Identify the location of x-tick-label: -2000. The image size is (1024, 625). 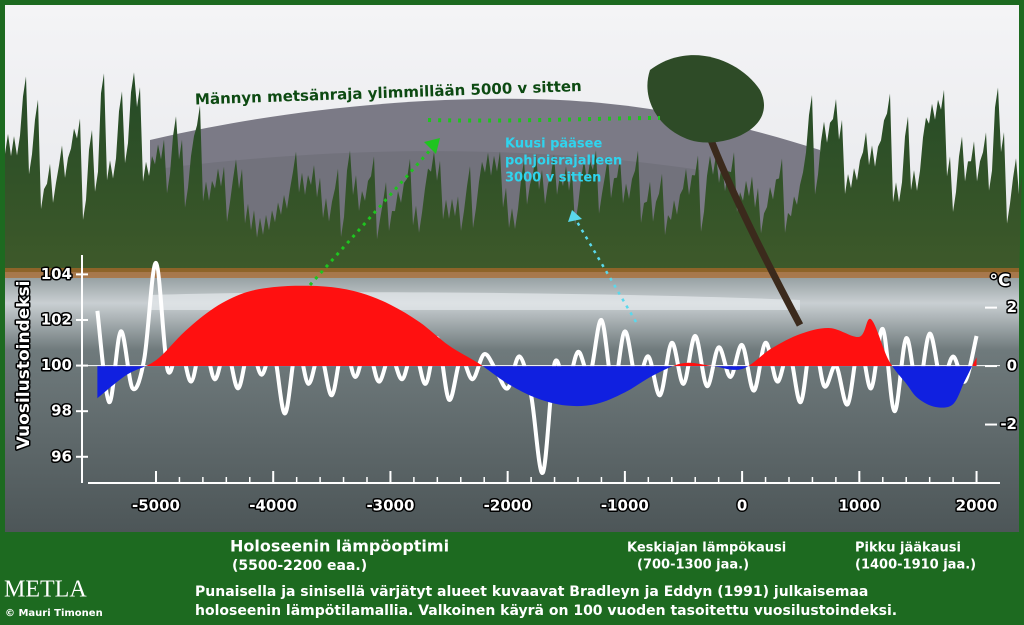
(508, 506).